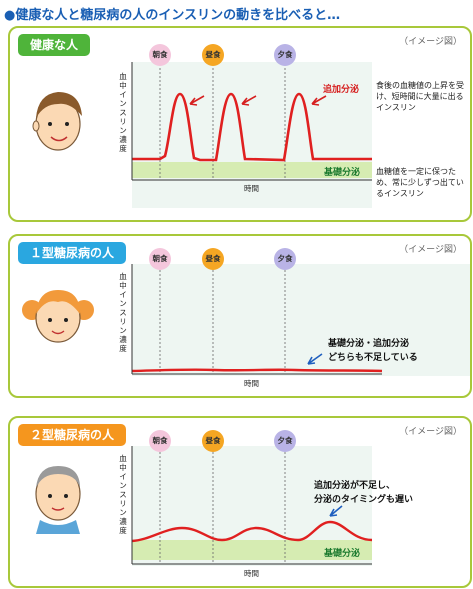 The height and width of the screenshot is (589, 473). What do you see at coordinates (54, 45) in the screenshot?
I see `panel-tag: 健康な人` at bounding box center [54, 45].